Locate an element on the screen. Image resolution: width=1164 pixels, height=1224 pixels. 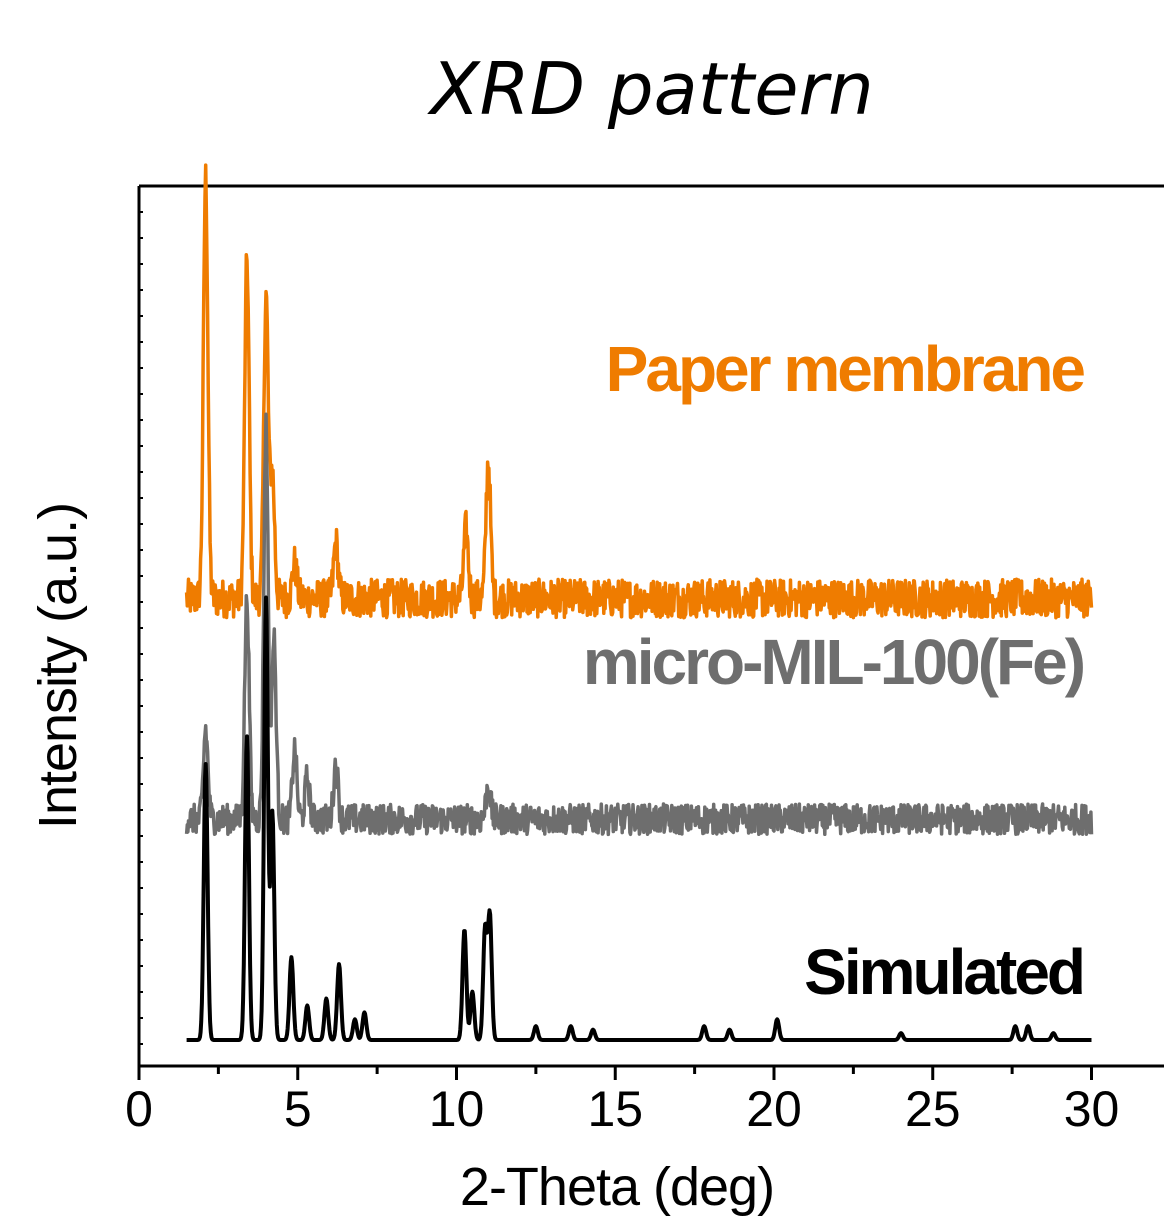
series-label-simulated: Simulated is located at coordinates (943, 972).